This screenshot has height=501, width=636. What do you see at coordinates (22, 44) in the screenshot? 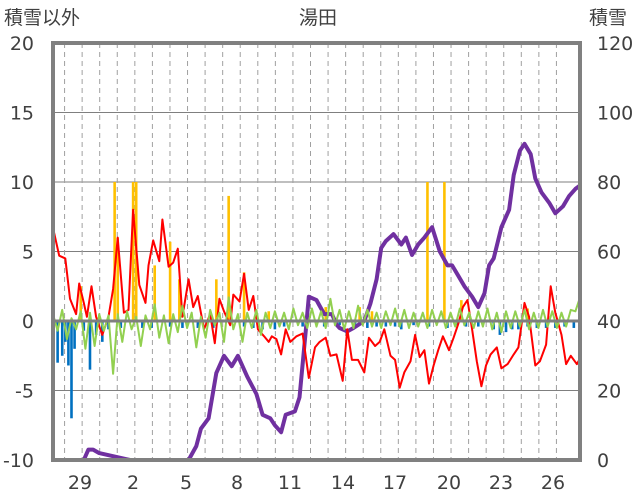
I see `left-tick-label: 20` at bounding box center [22, 44].